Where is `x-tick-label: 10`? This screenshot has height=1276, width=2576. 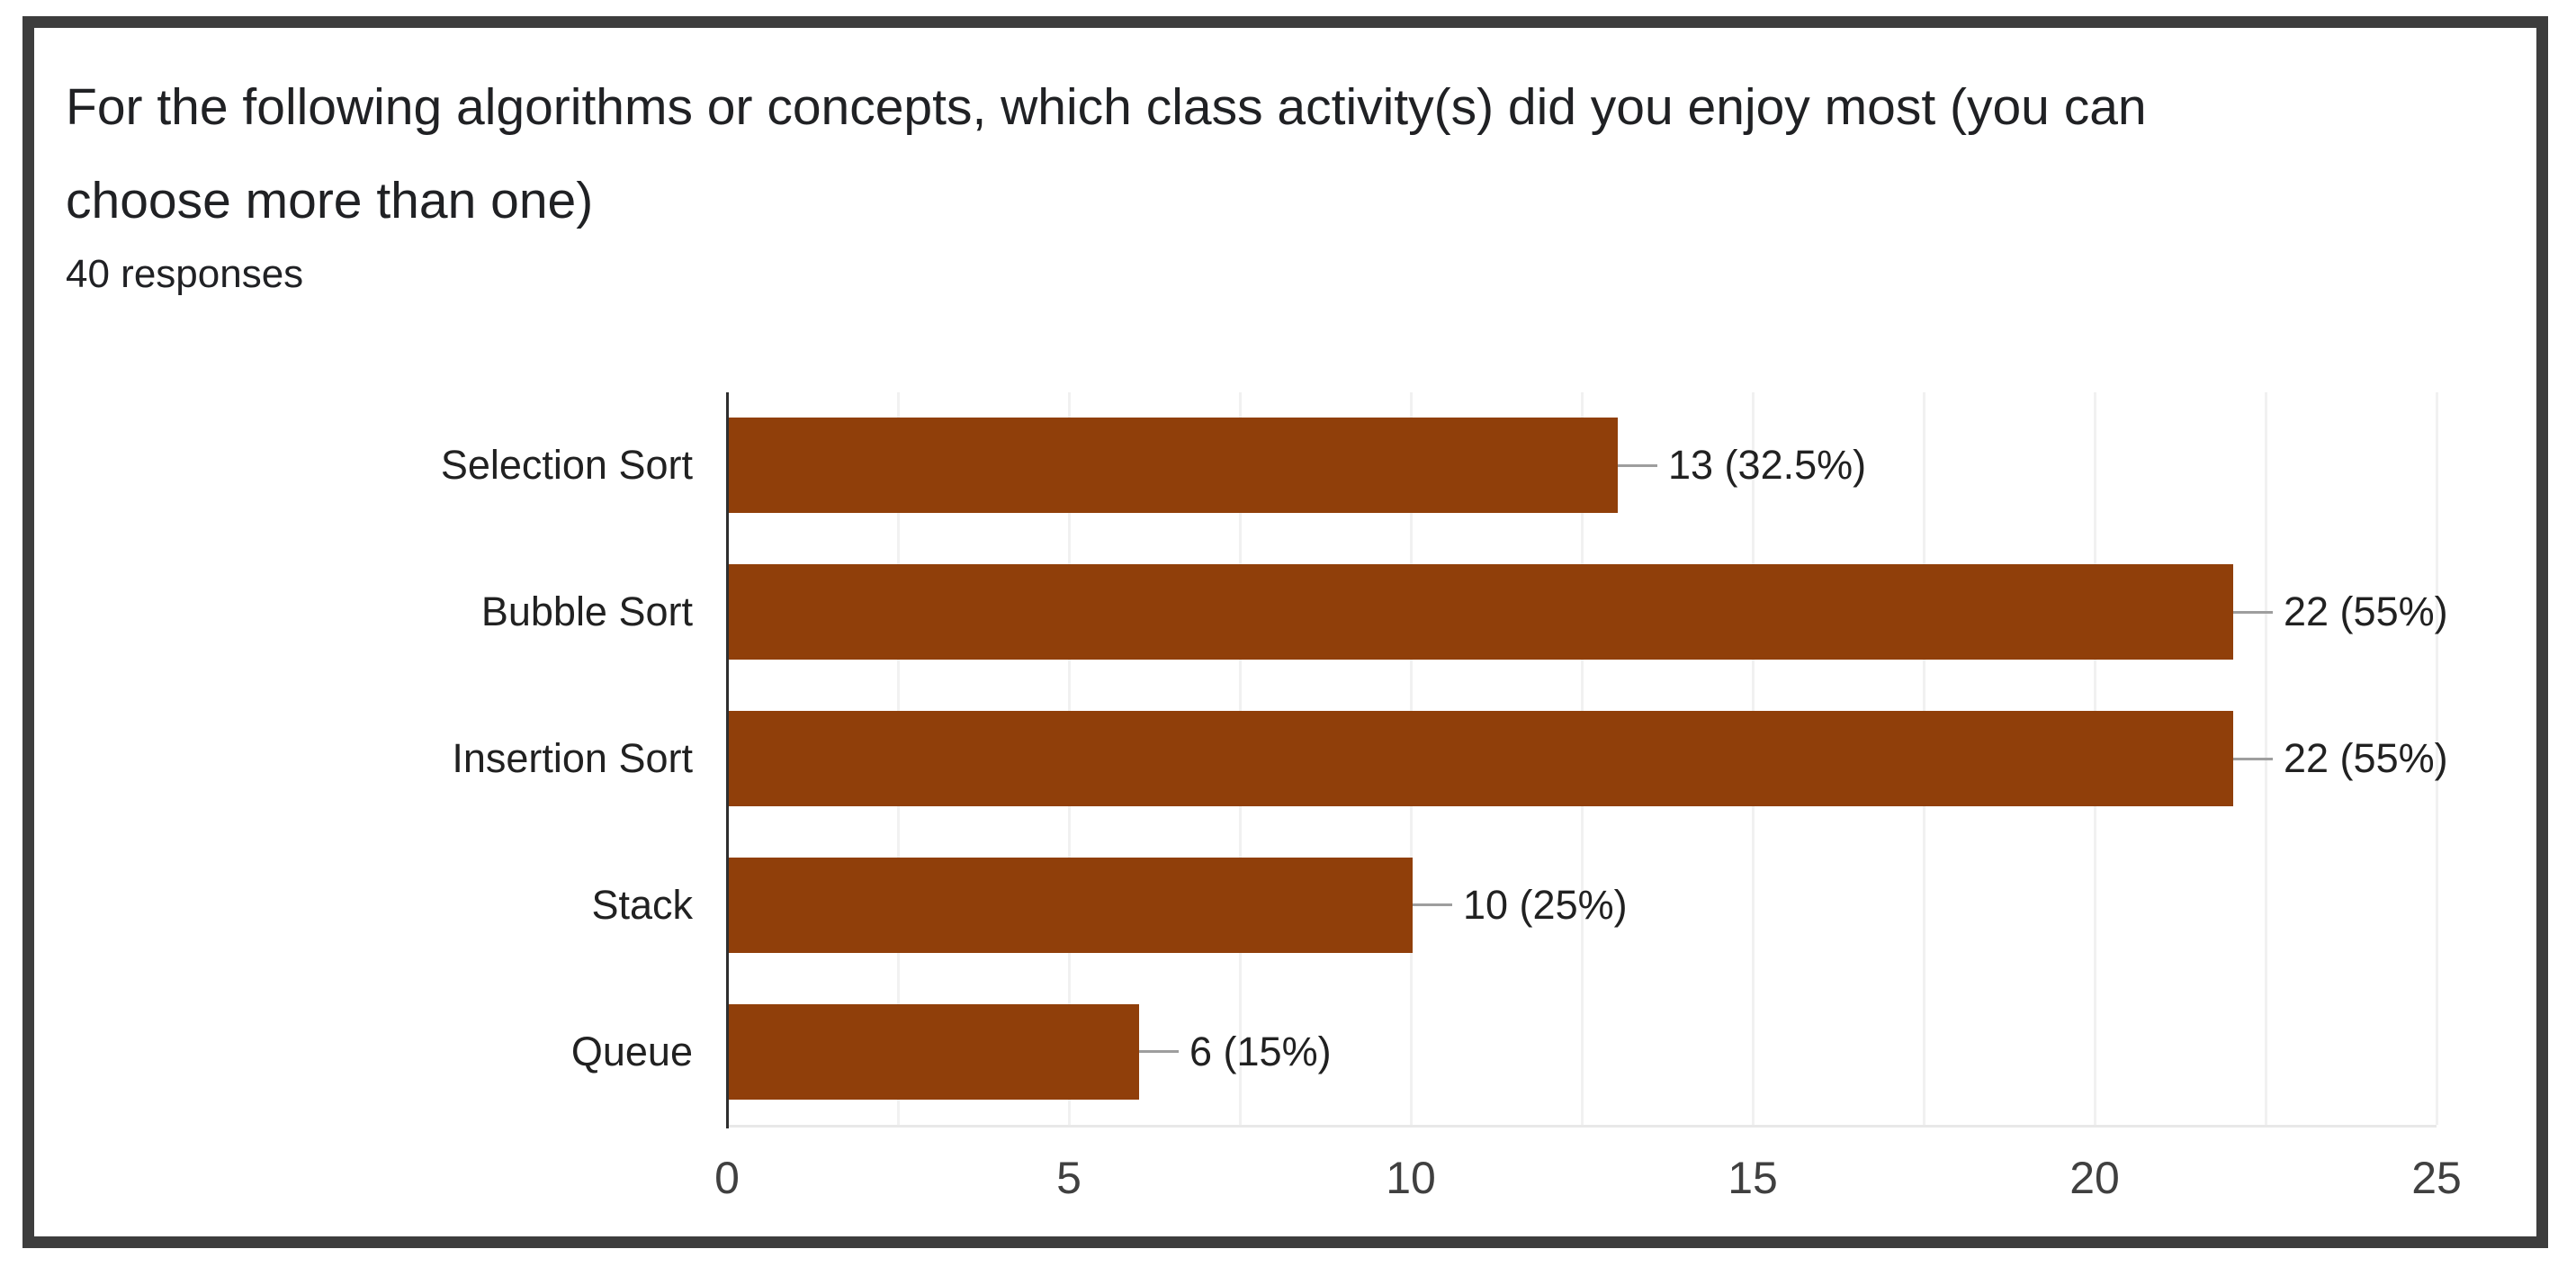
x-tick-label: 10 is located at coordinates (1411, 1178).